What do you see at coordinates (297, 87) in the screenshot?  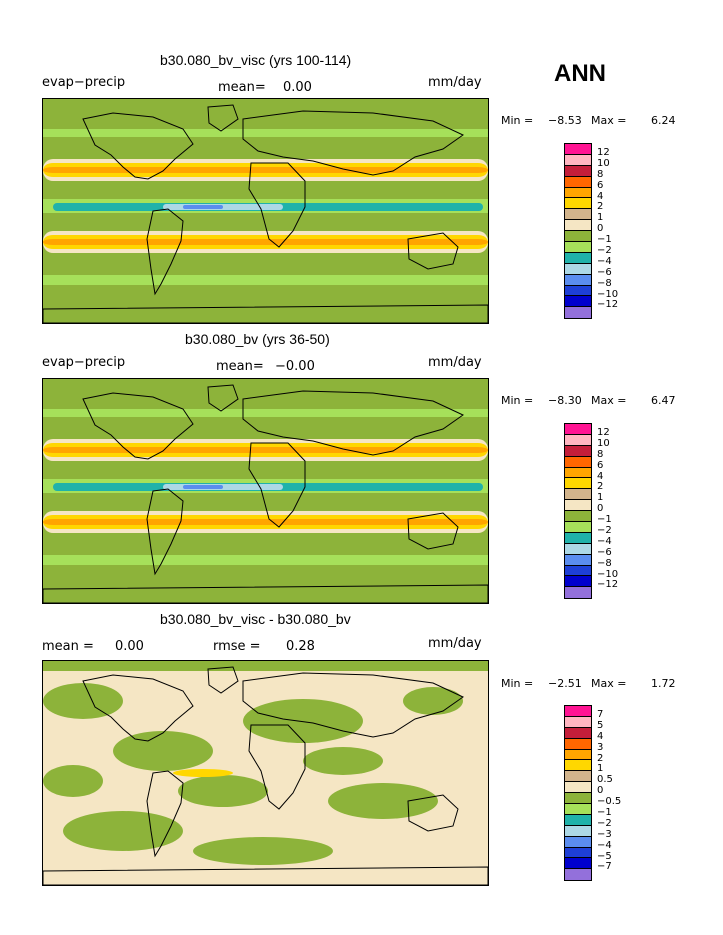 I see `panel1-mean-value: 0.00` at bounding box center [297, 87].